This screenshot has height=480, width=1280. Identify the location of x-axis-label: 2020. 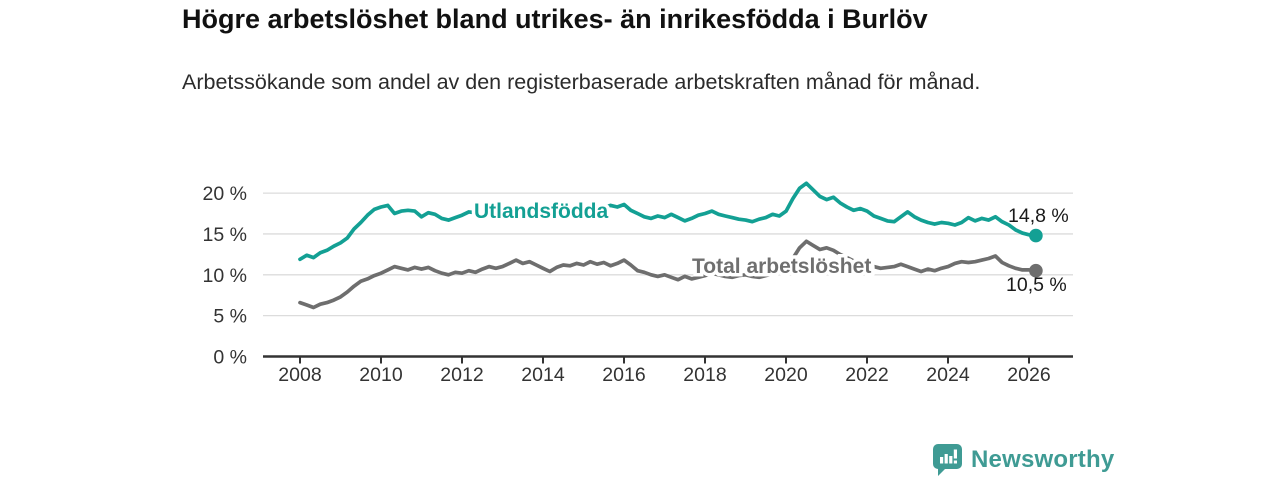
(786, 375).